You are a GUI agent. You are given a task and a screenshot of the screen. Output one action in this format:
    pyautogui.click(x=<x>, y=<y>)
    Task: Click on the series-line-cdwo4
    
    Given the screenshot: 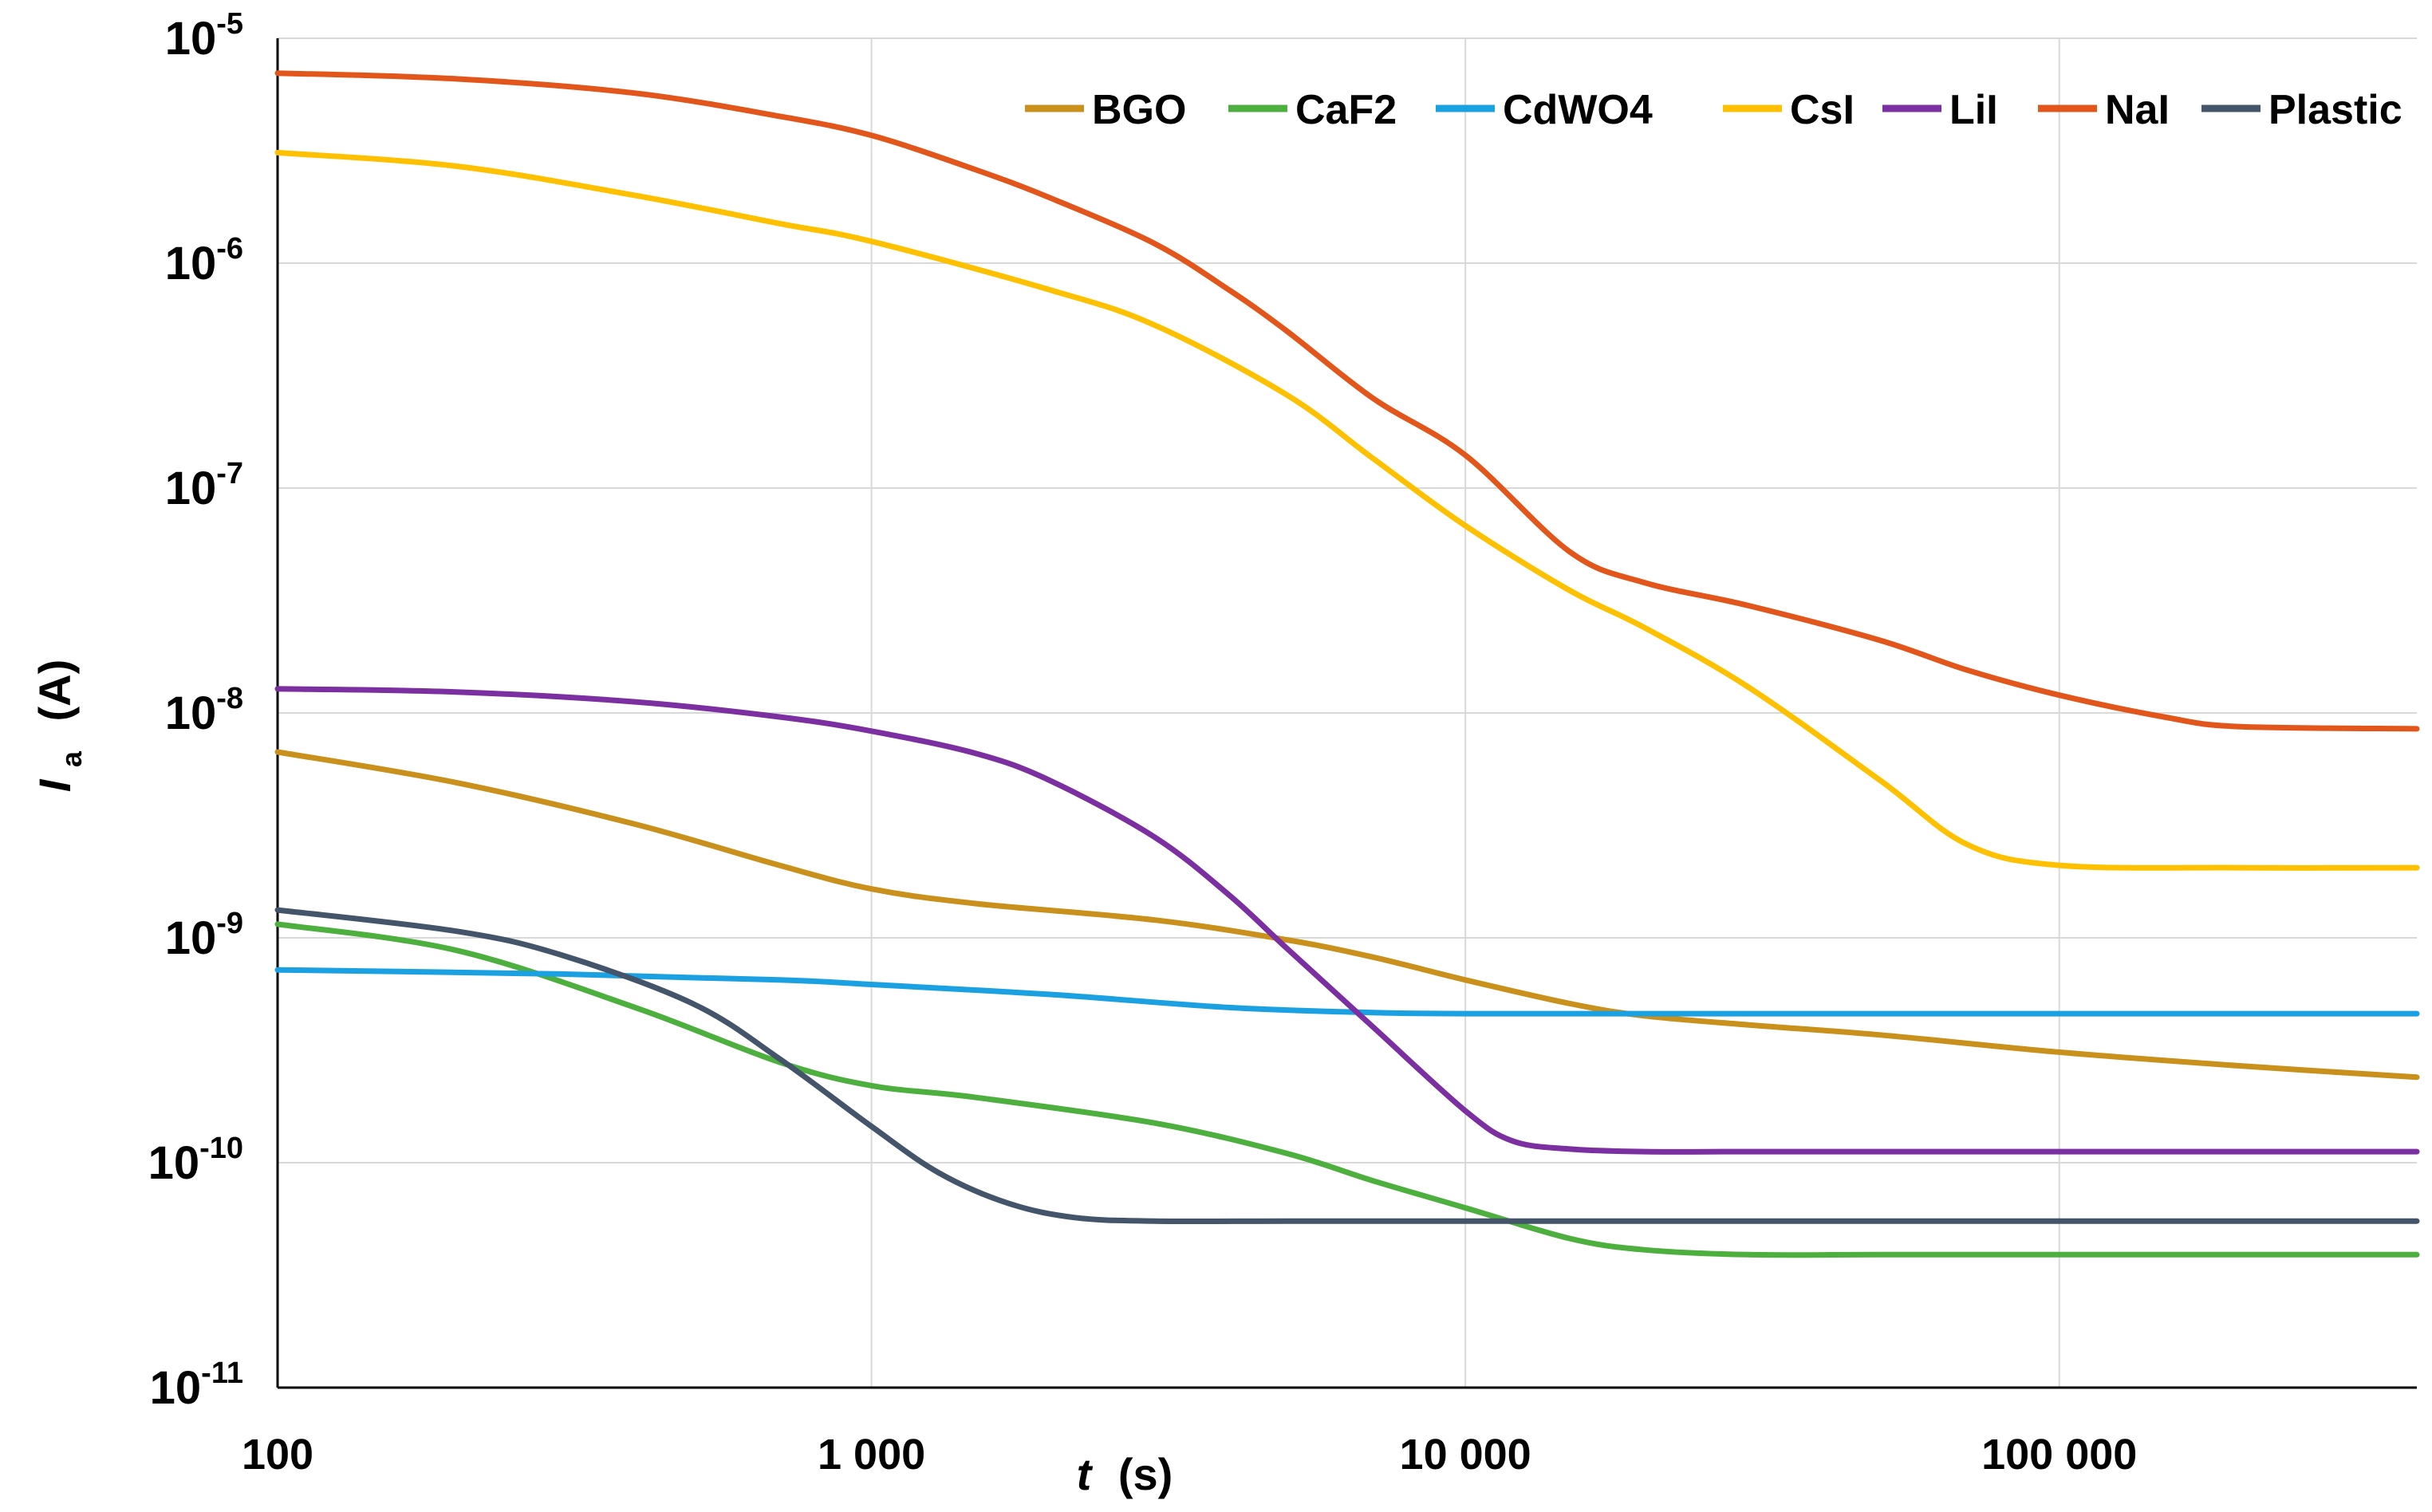 What is the action you would take?
    pyautogui.click(x=1347, y=992)
    